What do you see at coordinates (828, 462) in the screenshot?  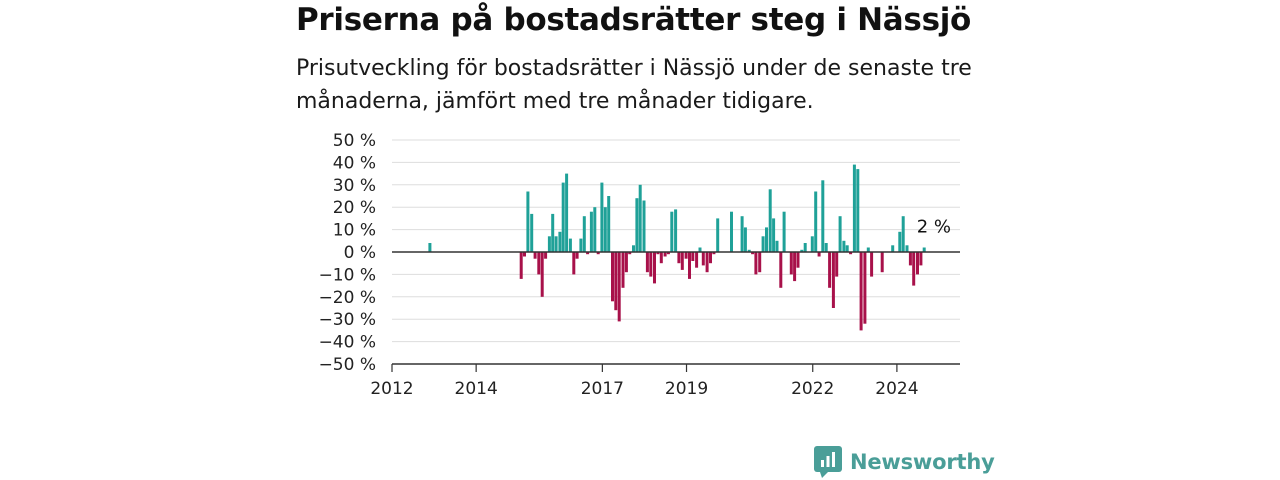 I see `newsworthy-logo-icon` at bounding box center [828, 462].